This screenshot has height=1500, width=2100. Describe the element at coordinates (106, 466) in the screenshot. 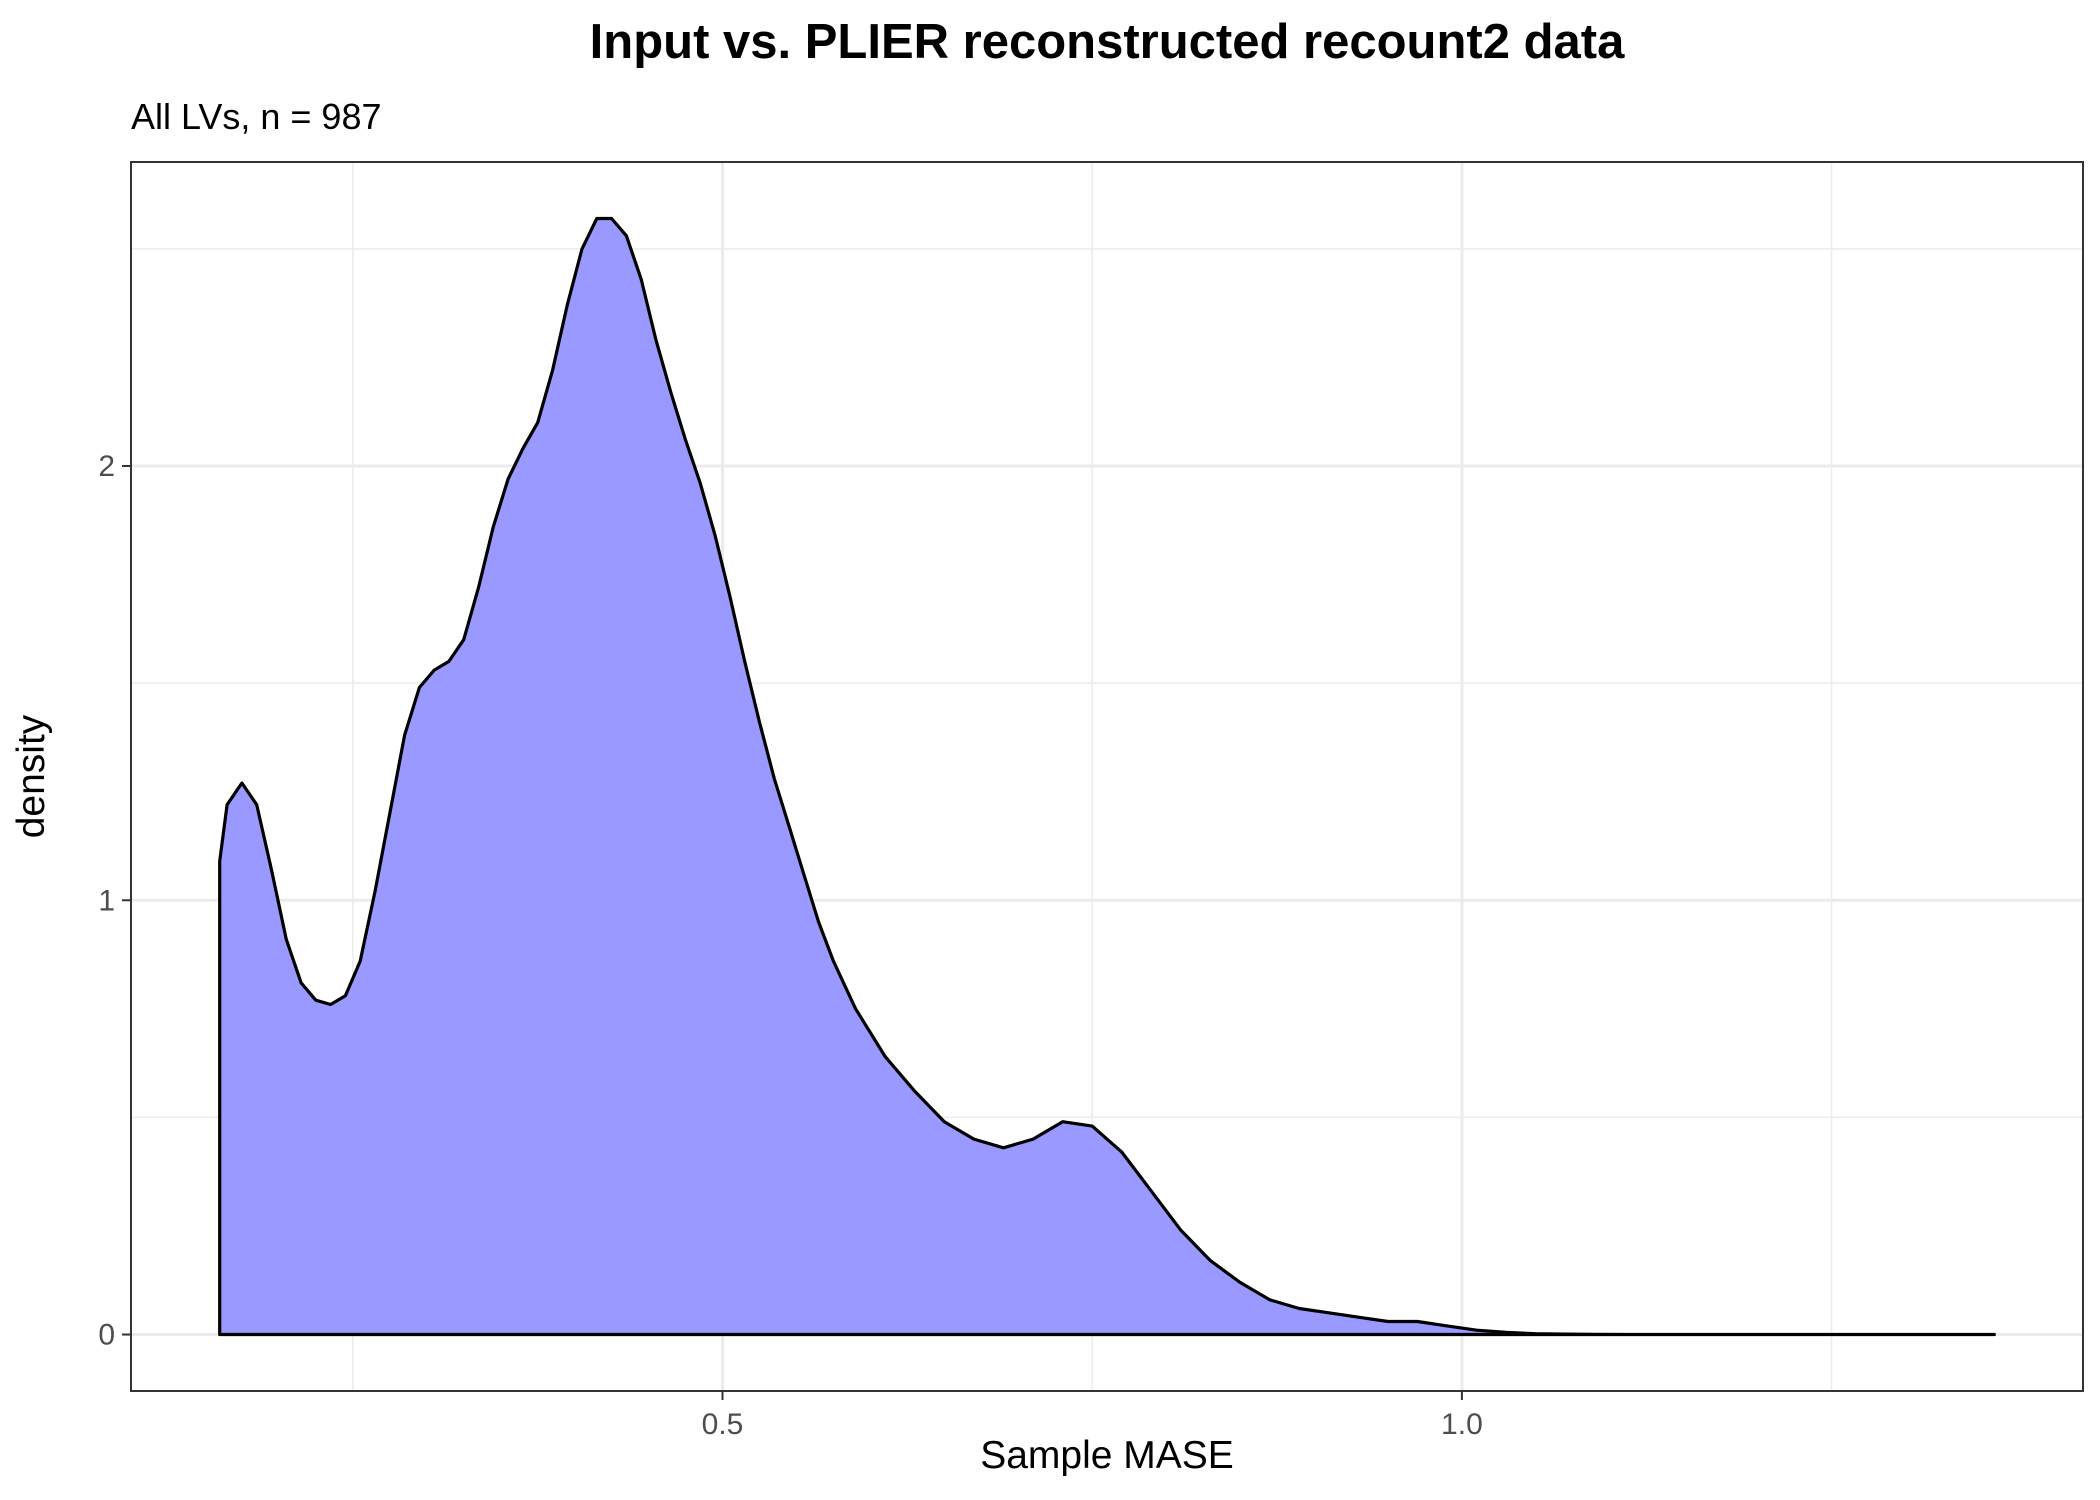

I see `y-tick-label: 2` at that location.